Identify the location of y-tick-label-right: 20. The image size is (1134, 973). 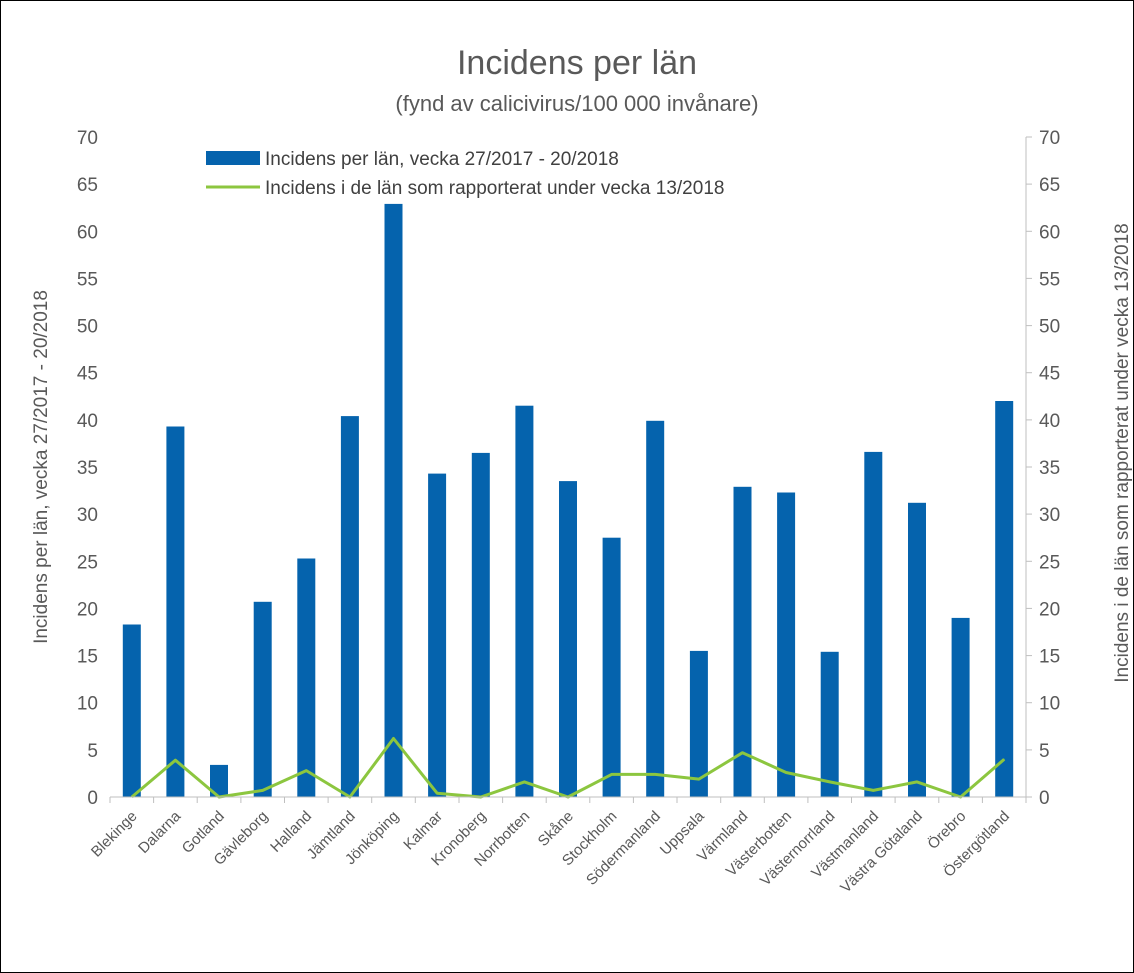
(1049, 609).